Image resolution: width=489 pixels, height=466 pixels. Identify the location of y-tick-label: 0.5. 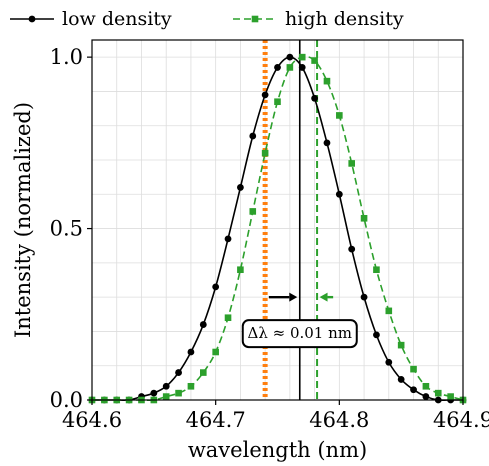
(66, 229).